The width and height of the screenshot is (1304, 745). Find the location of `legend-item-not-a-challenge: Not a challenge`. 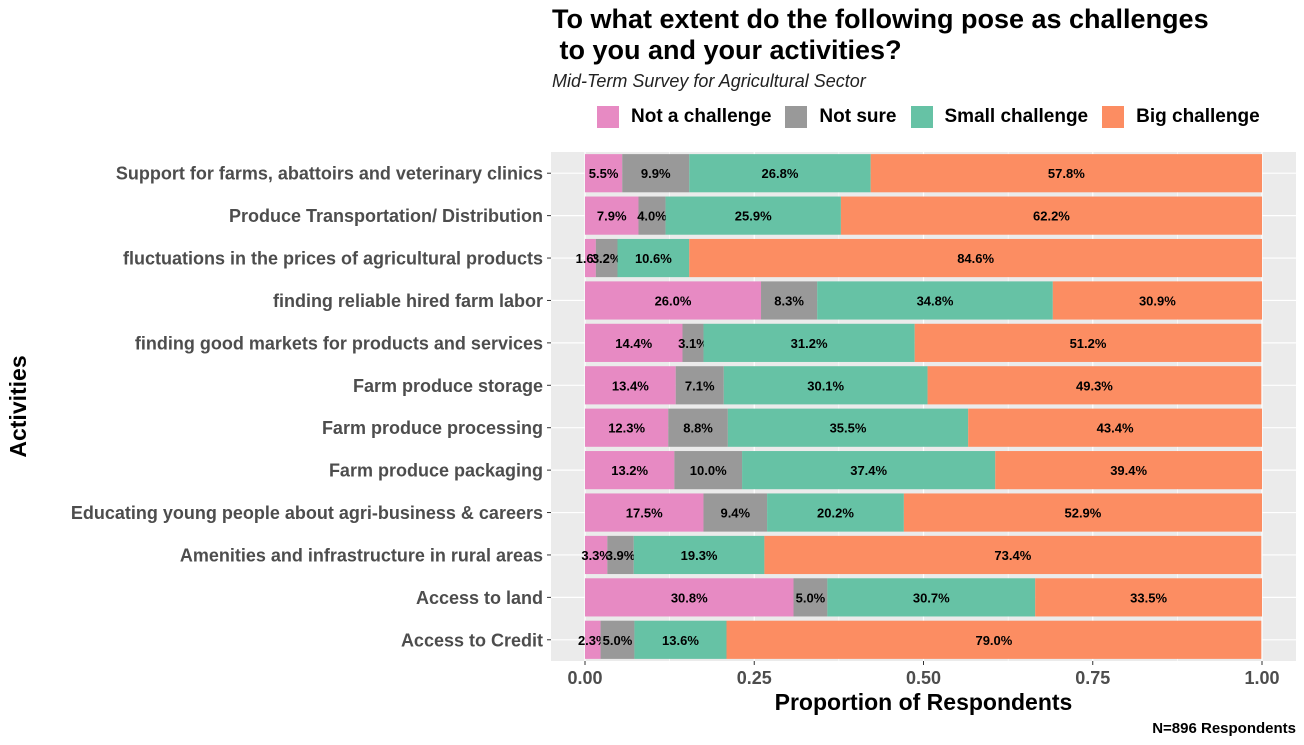

legend-item-not-a-challenge: Not a challenge is located at coordinates (684, 117).